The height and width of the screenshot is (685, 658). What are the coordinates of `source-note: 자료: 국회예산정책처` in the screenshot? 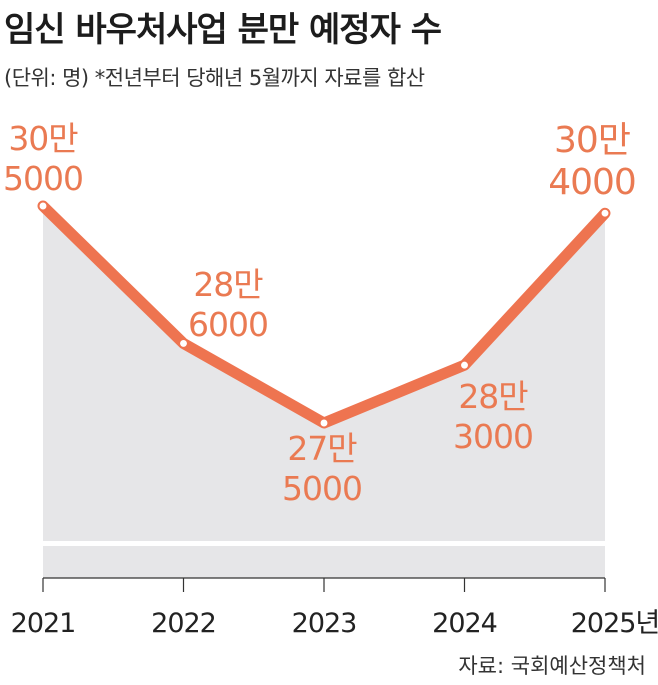 It's located at (552, 666).